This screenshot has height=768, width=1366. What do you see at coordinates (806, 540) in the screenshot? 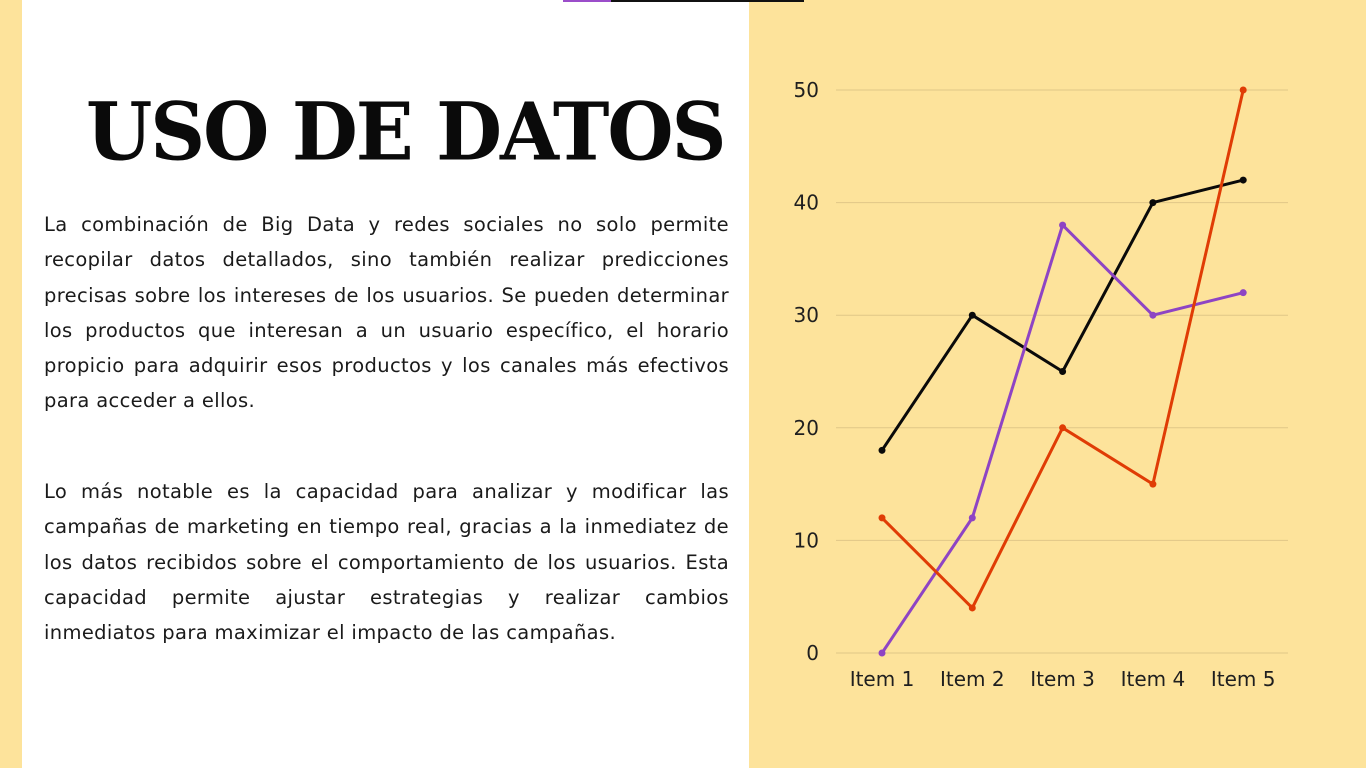
I see `y-tick-label: 10` at bounding box center [806, 540].